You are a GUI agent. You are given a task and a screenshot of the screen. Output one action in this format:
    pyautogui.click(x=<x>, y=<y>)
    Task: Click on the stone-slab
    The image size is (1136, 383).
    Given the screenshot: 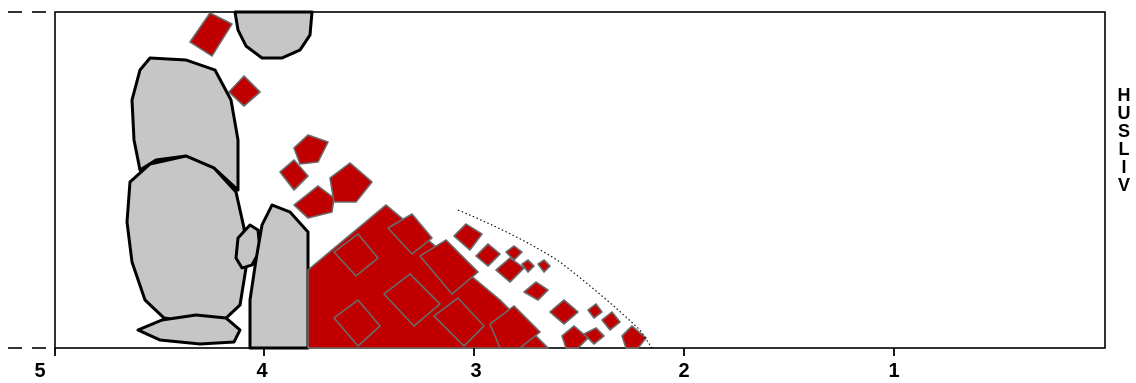 What is the action you would take?
    pyautogui.click(x=279, y=276)
    